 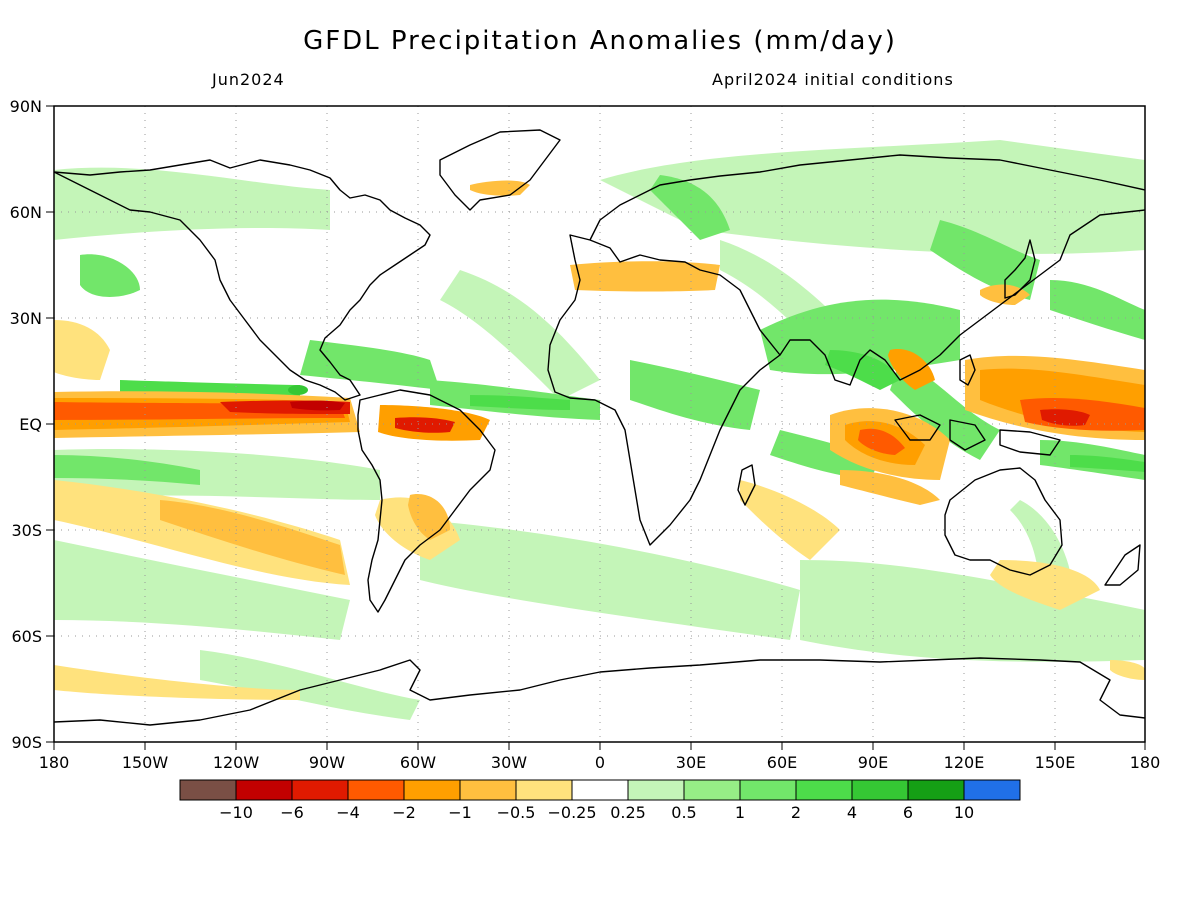 I want to click on lon-label: 150E, so click(x=1055, y=762).